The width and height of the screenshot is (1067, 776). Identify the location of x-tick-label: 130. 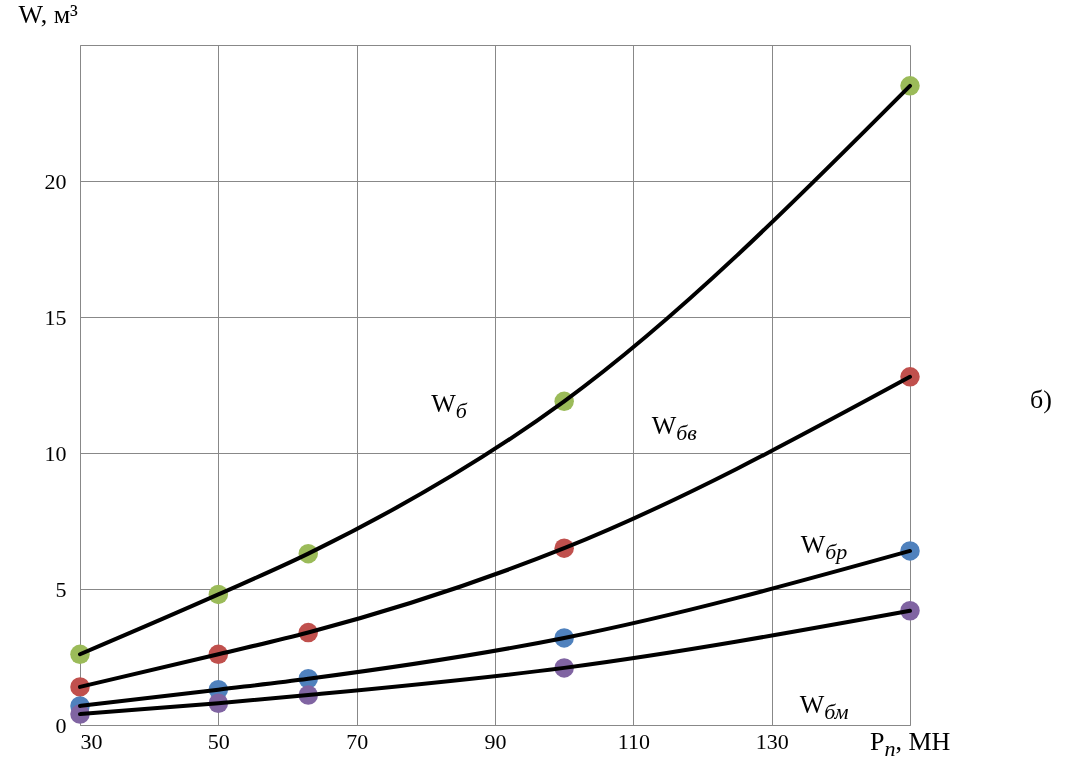
(772, 741).